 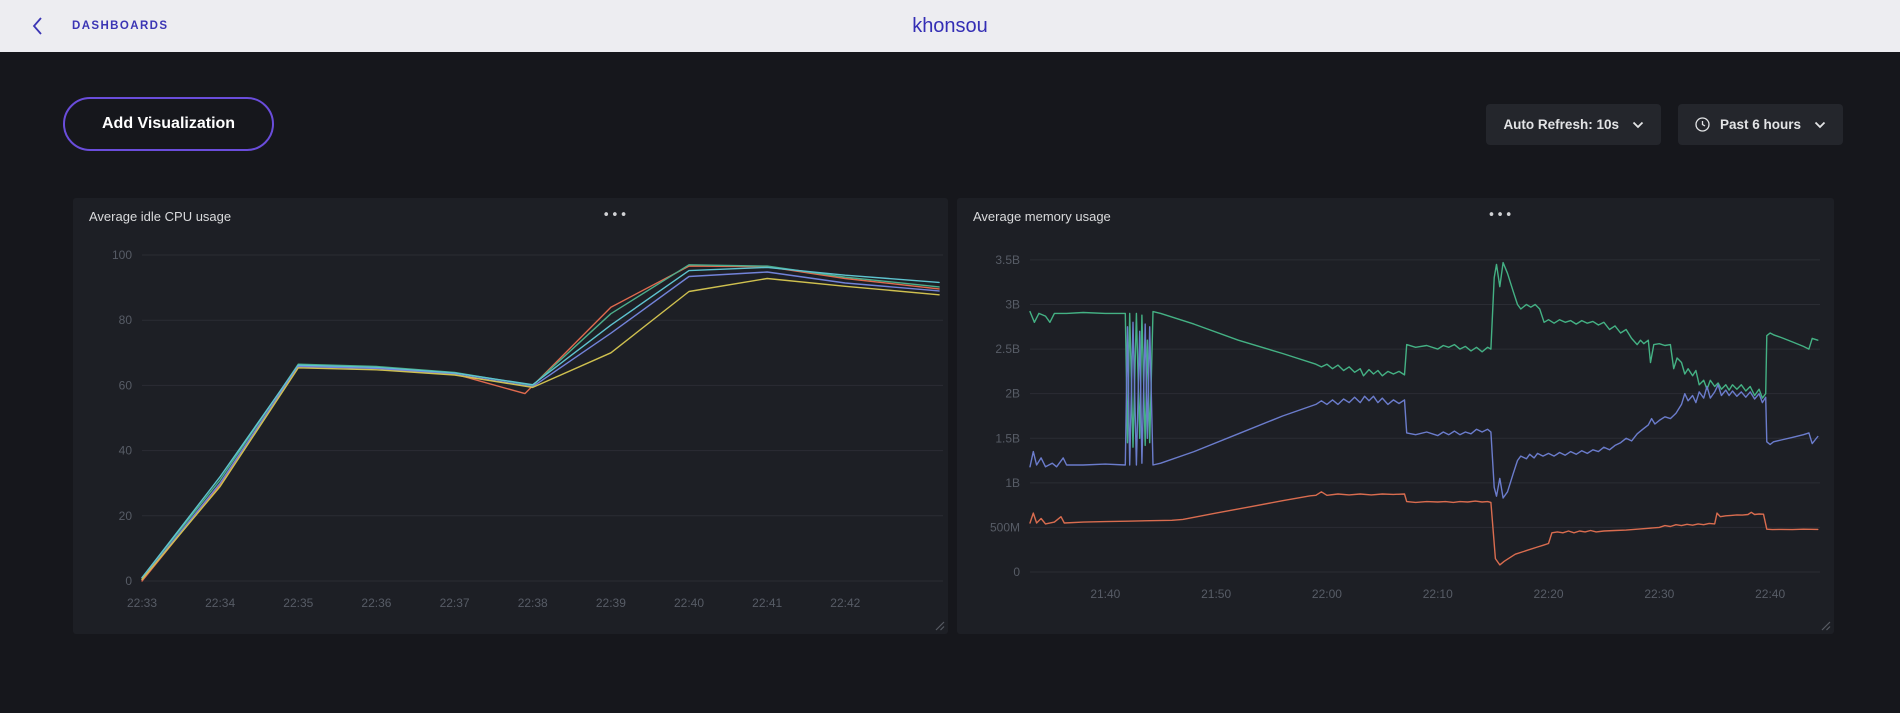 I want to click on chevron-left-icon, so click(x=37, y=26).